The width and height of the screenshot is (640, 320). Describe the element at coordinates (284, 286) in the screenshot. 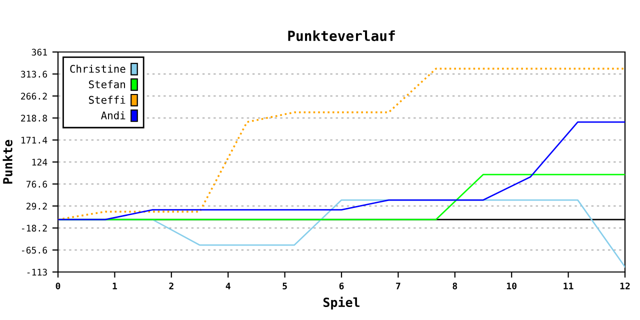

I see `x-tick-label: 5` at that location.